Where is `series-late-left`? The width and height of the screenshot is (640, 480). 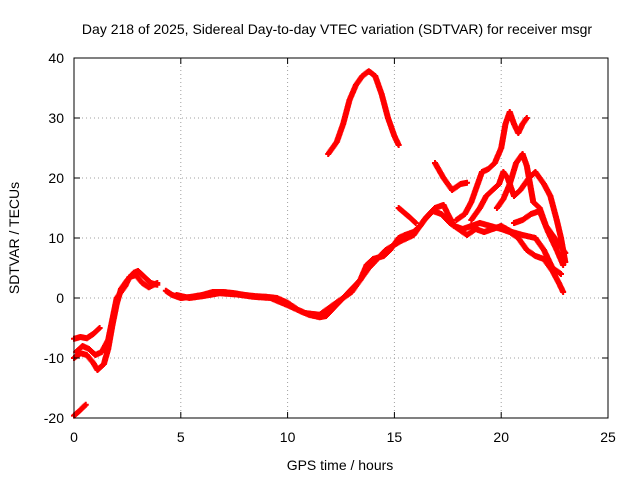 series-late-left is located at coordinates (407, 215).